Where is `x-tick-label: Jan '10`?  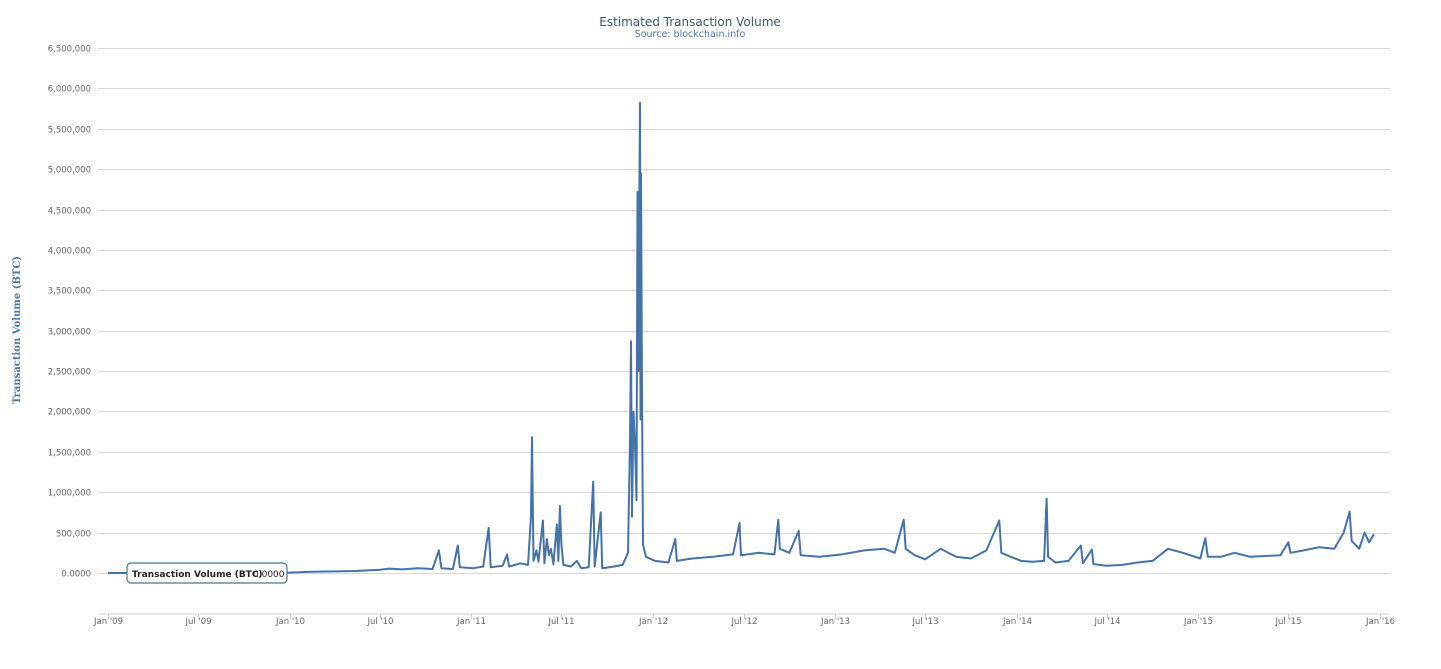
x-tick-label: Jan '10 is located at coordinates (290, 622).